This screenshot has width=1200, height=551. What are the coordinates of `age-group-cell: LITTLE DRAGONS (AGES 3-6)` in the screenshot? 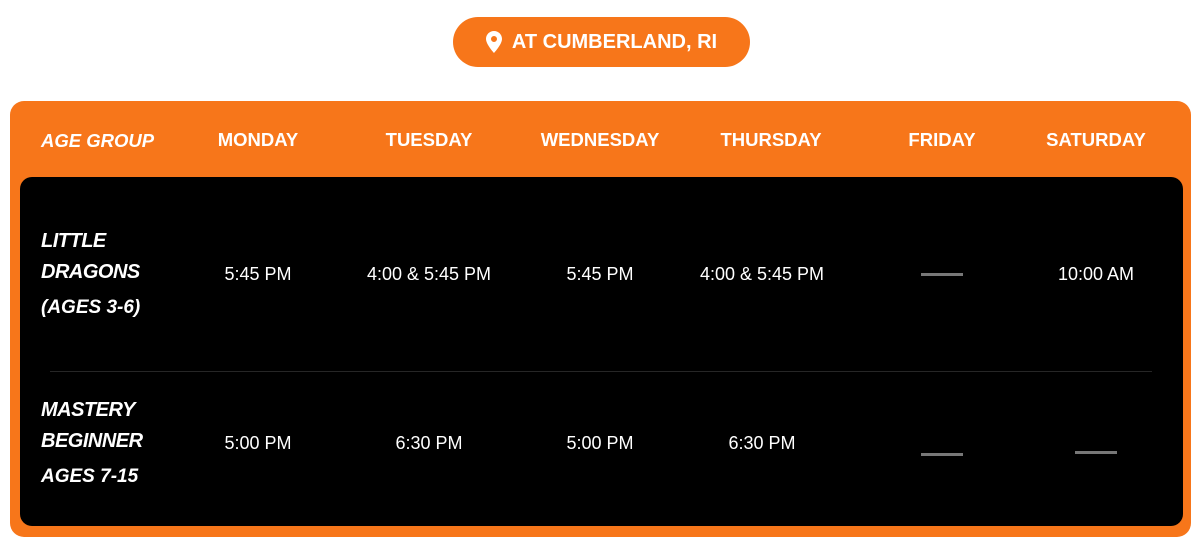 It's located at (96, 274).